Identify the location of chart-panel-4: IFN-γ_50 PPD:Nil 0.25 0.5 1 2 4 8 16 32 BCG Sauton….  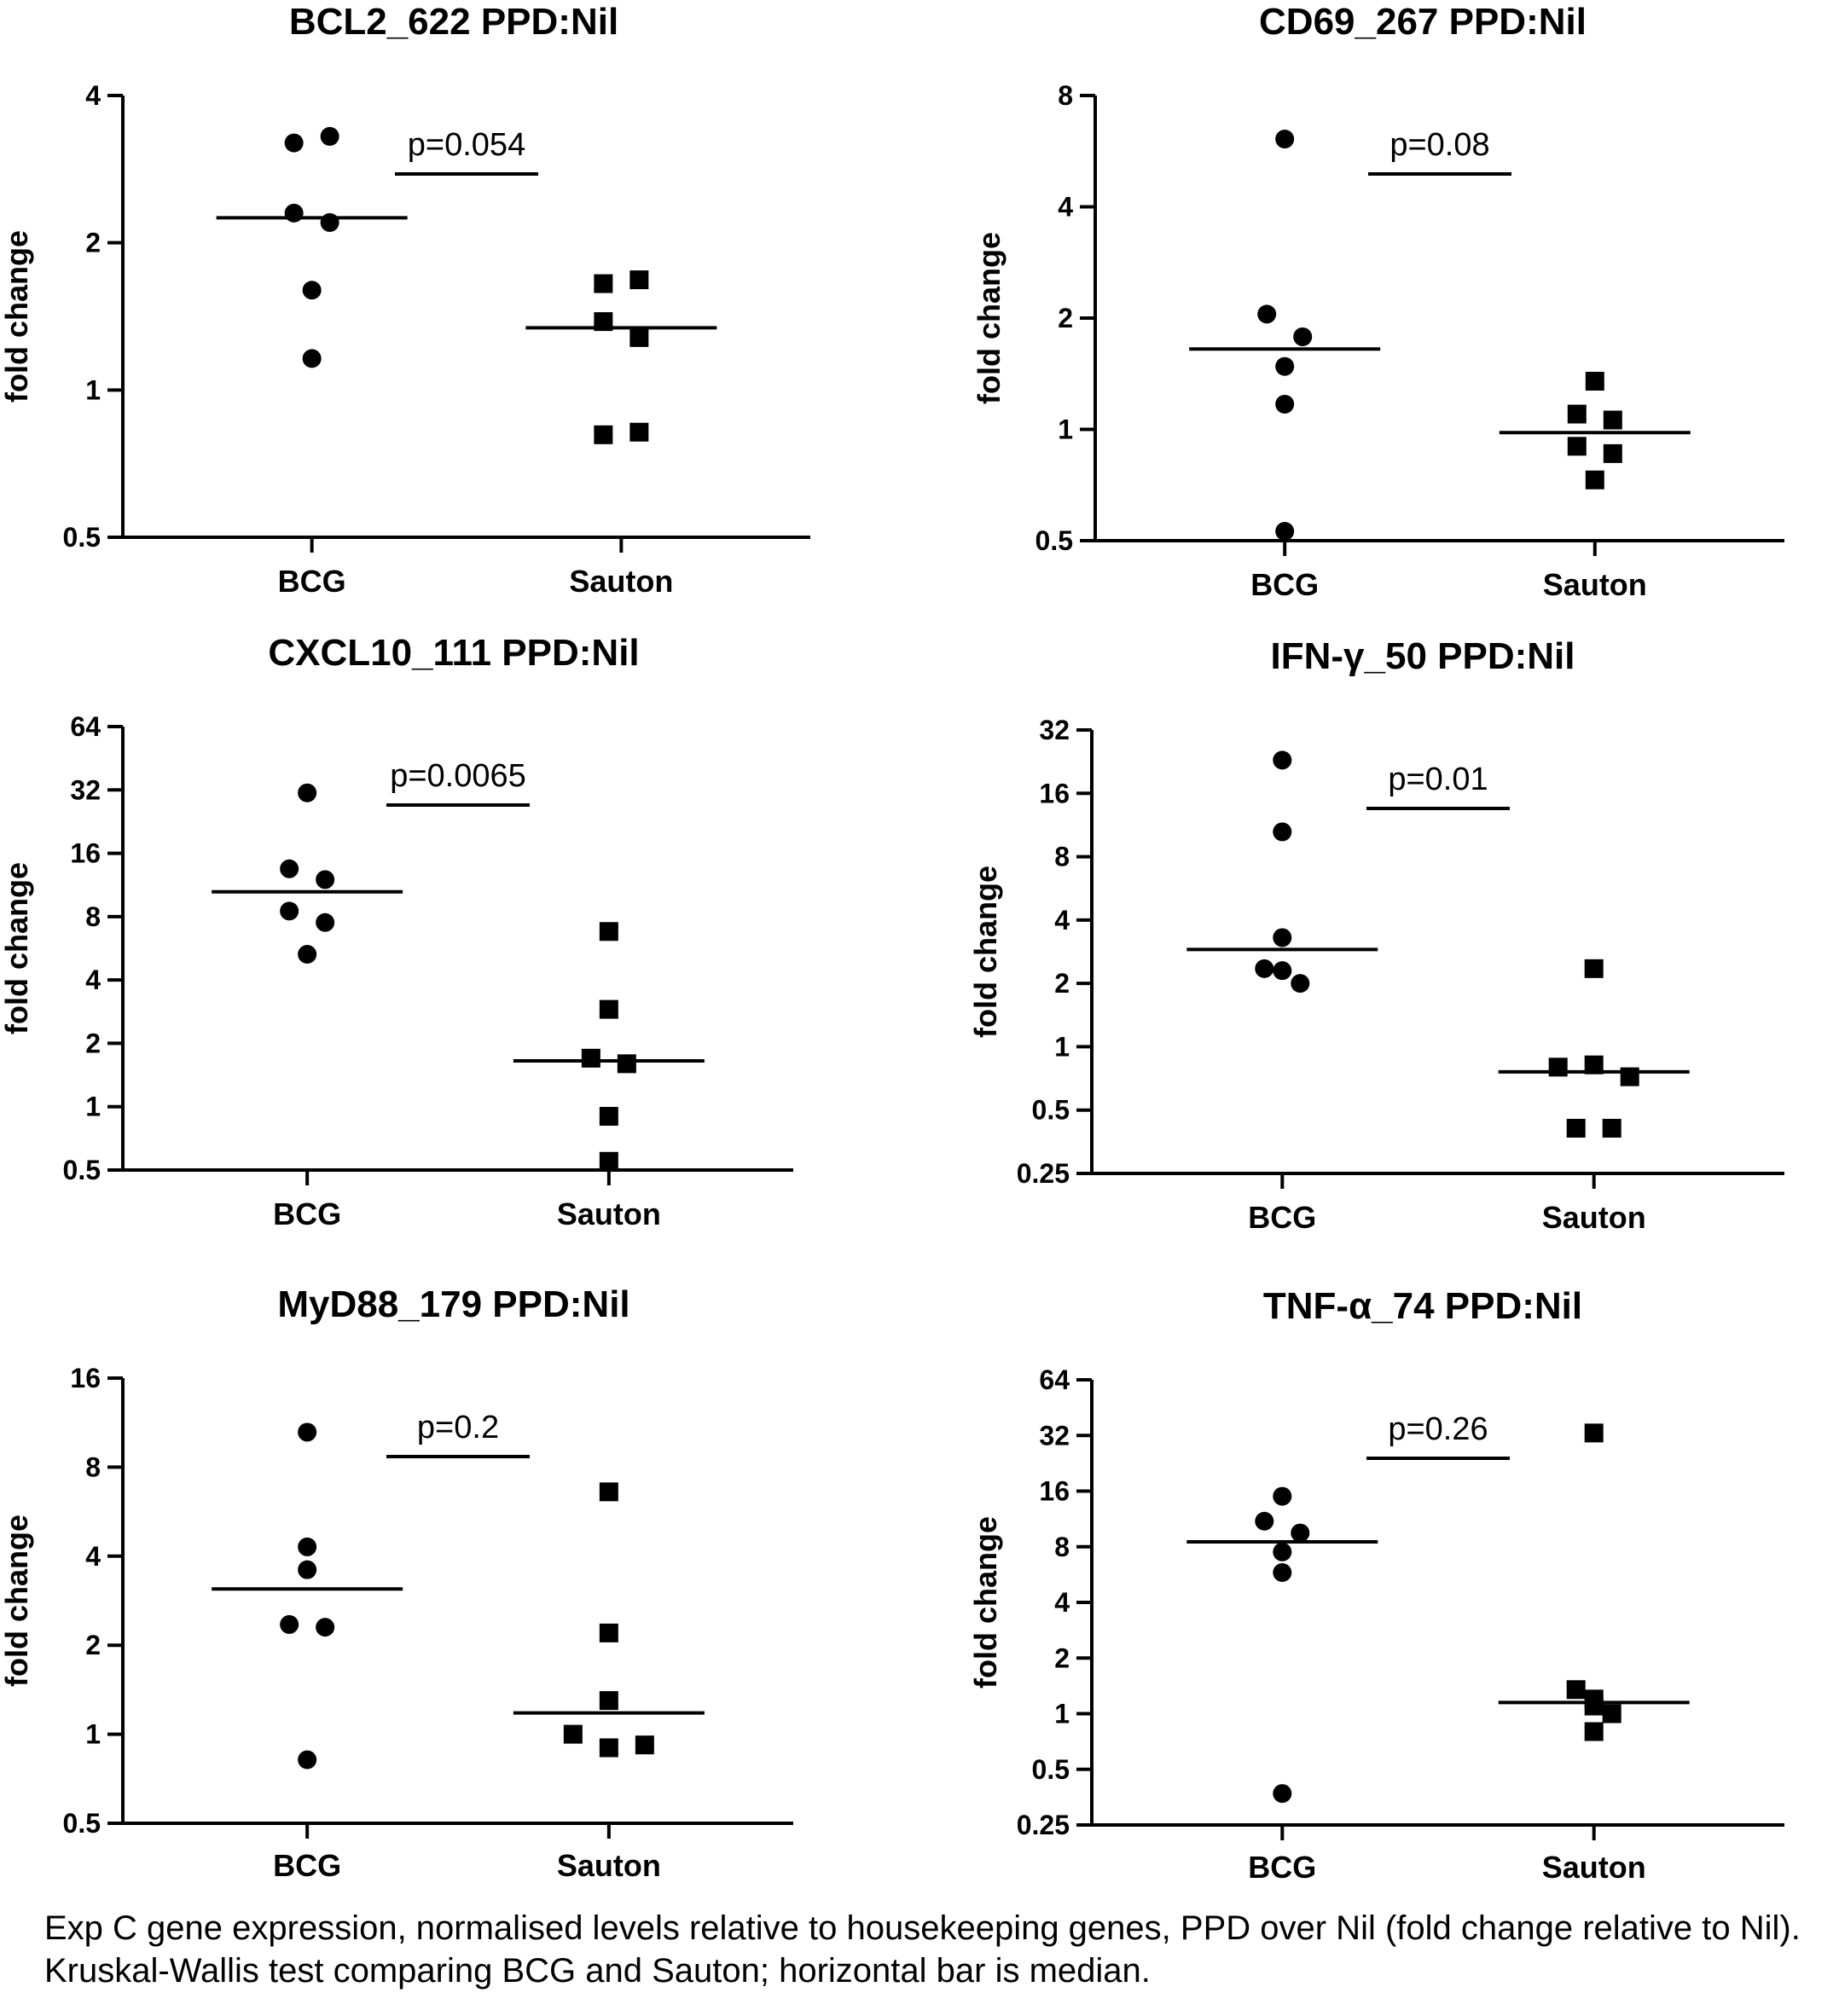
(1376, 935).